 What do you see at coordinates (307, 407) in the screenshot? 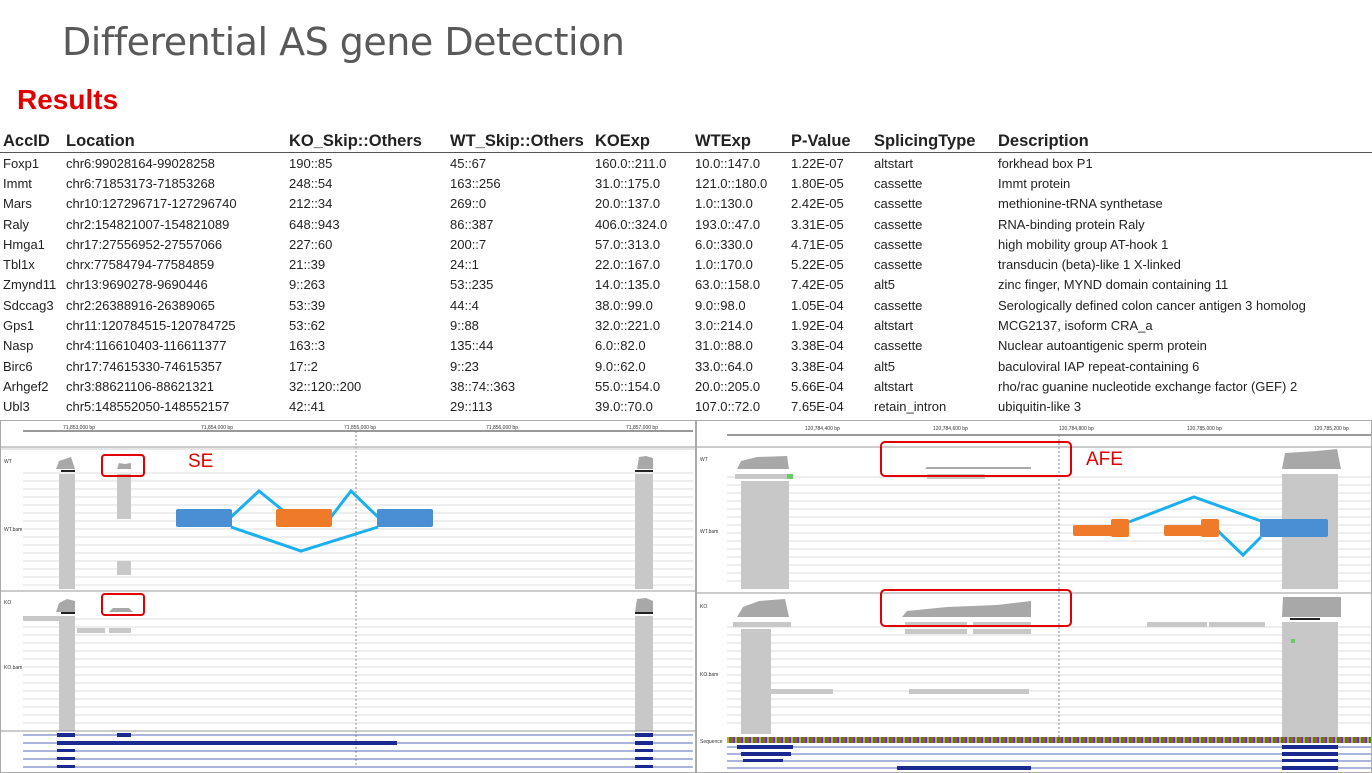
I see `table-cell: 42::41` at bounding box center [307, 407].